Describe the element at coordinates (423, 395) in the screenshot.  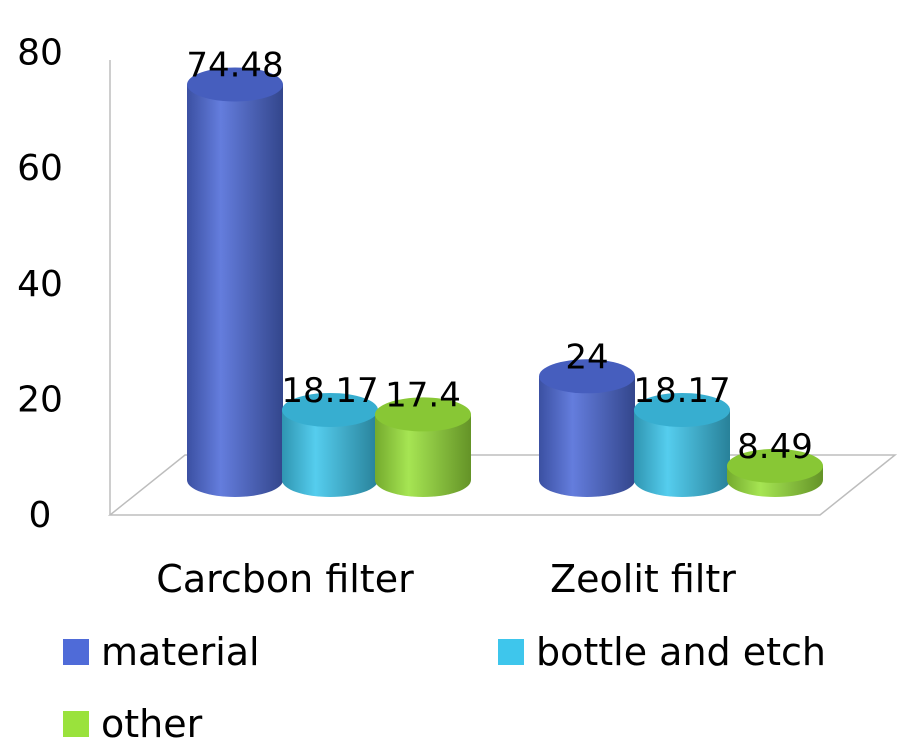
I see `data-label: 17.4` at that location.